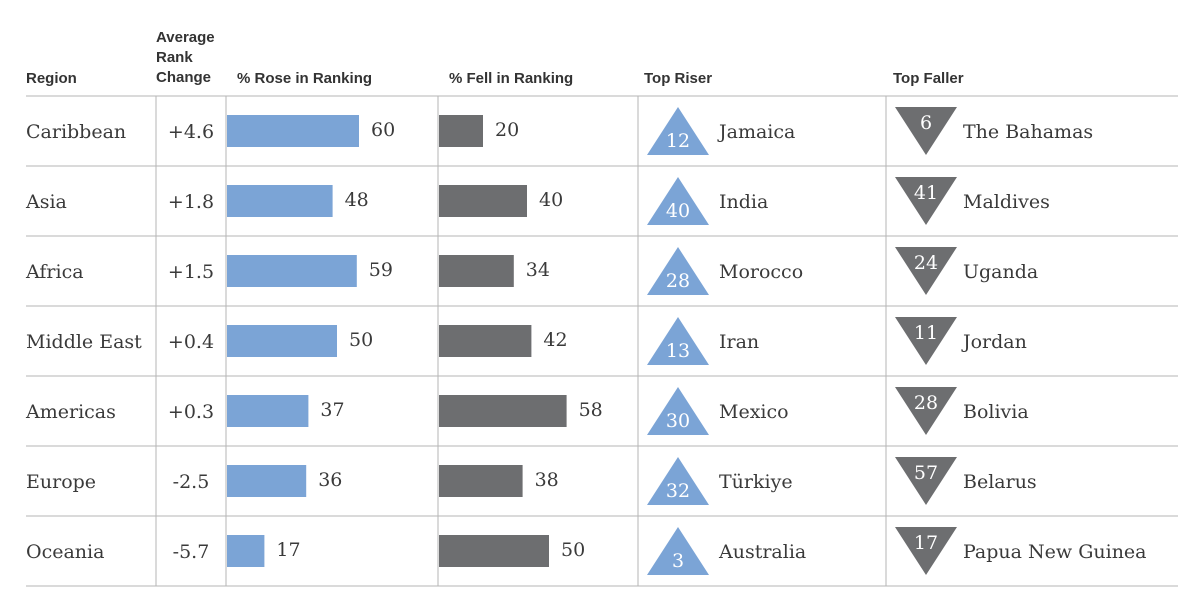 The image size is (1200, 610). I want to click on average-rank-change-value: +1.5, so click(191, 272).